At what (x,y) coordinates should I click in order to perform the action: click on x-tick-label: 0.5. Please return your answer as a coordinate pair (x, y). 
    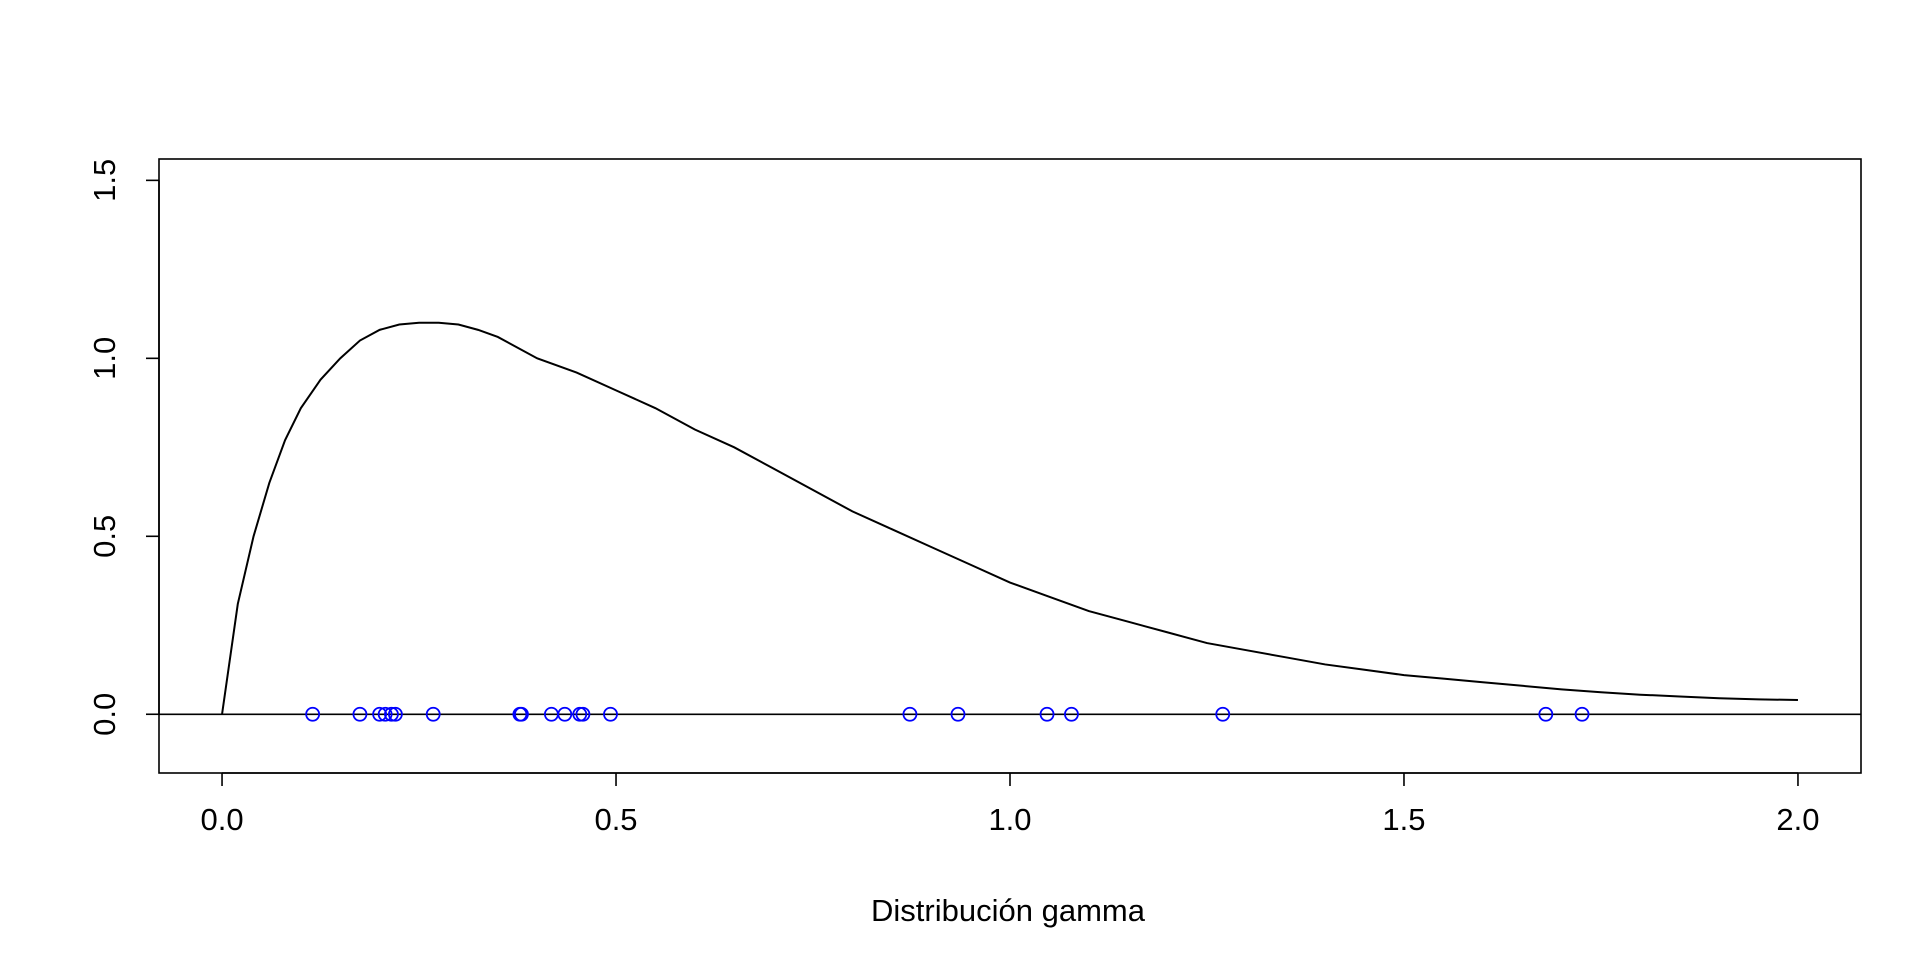
    Looking at the image, I should click on (615, 819).